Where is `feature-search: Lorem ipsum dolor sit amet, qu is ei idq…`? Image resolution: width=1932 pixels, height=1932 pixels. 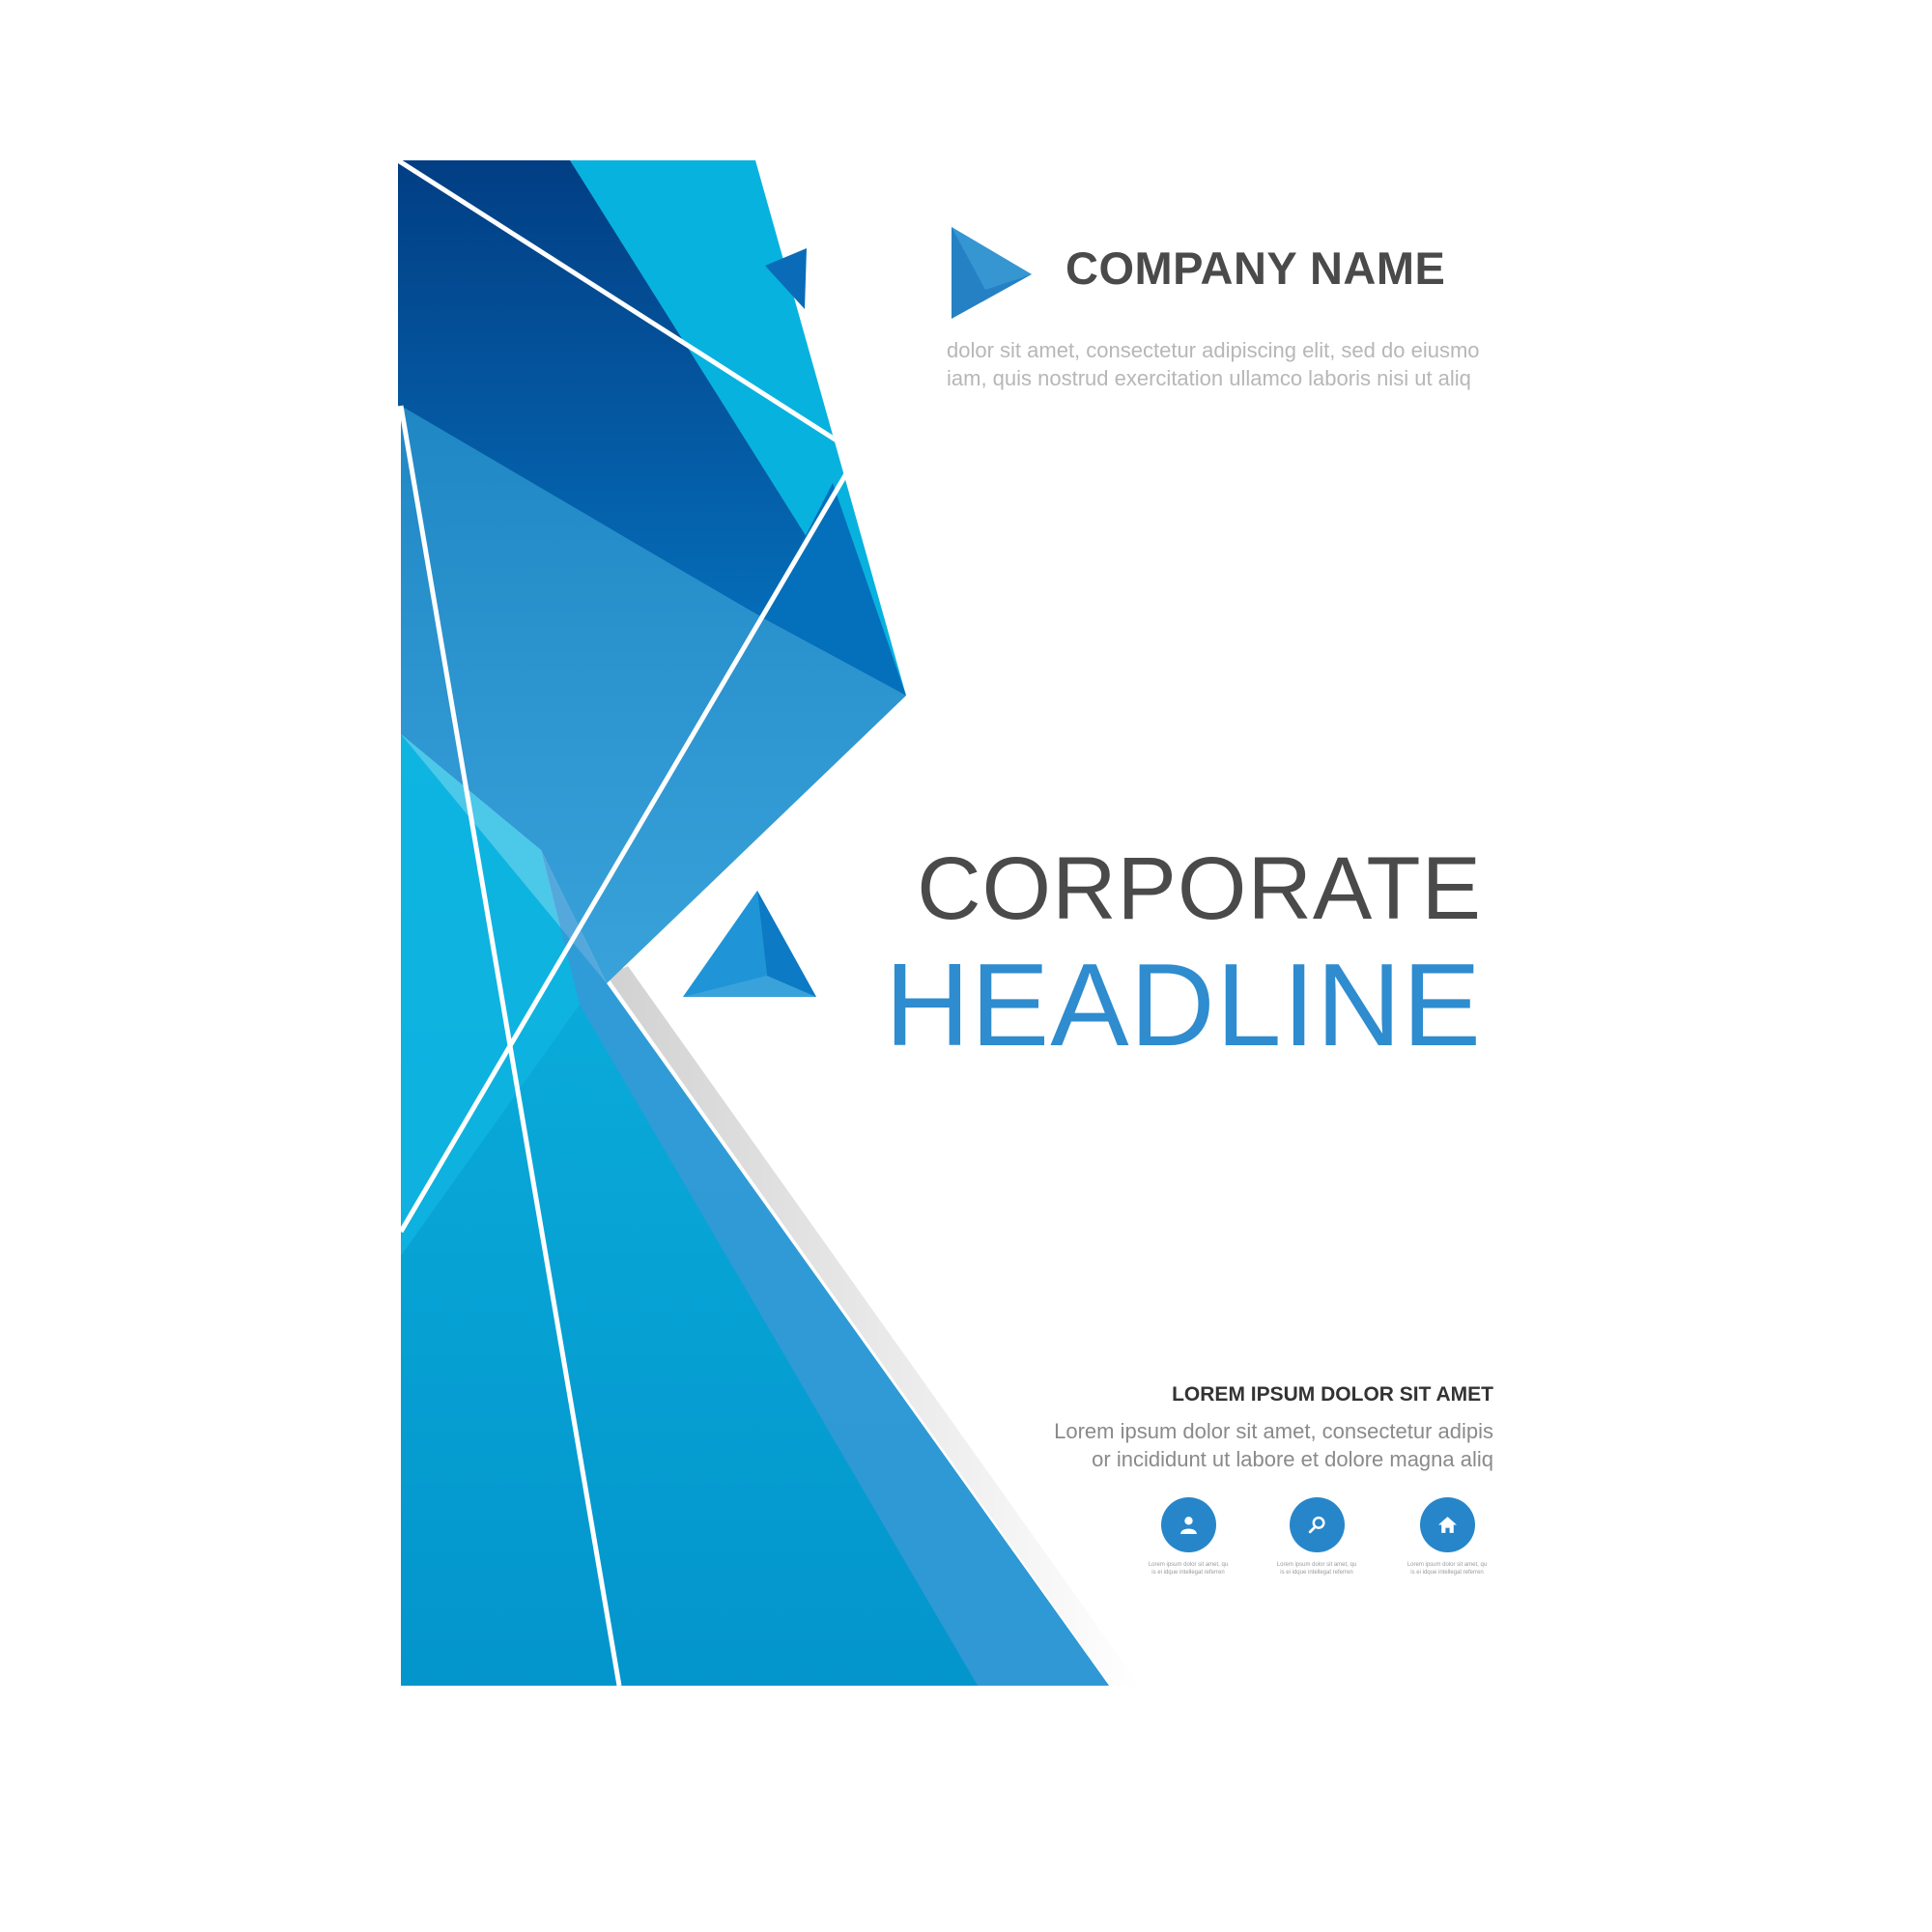
feature-search: Lorem ipsum dolor sit amet, qu is ei idq… is located at coordinates (1317, 1540).